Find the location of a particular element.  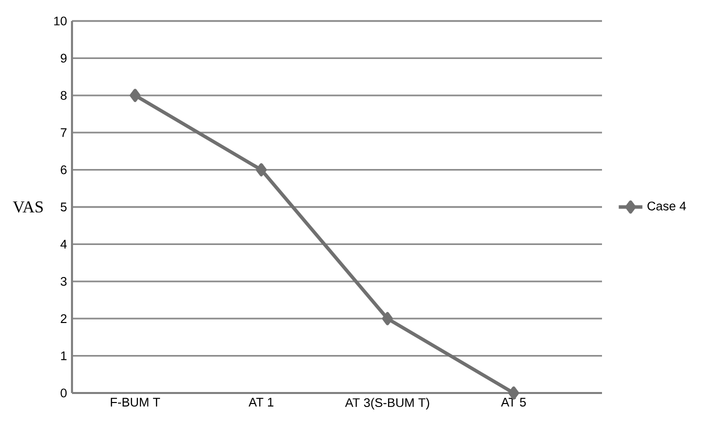

y-tick-label: 6 is located at coordinates (63, 169).